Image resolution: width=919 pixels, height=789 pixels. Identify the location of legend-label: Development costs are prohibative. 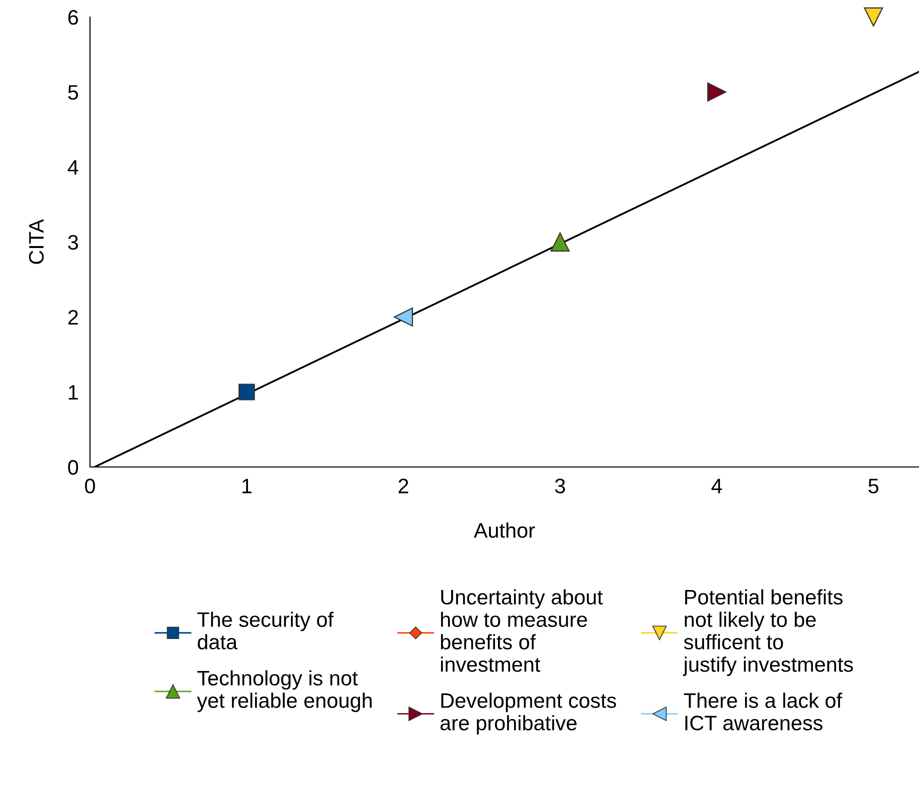
(528, 713).